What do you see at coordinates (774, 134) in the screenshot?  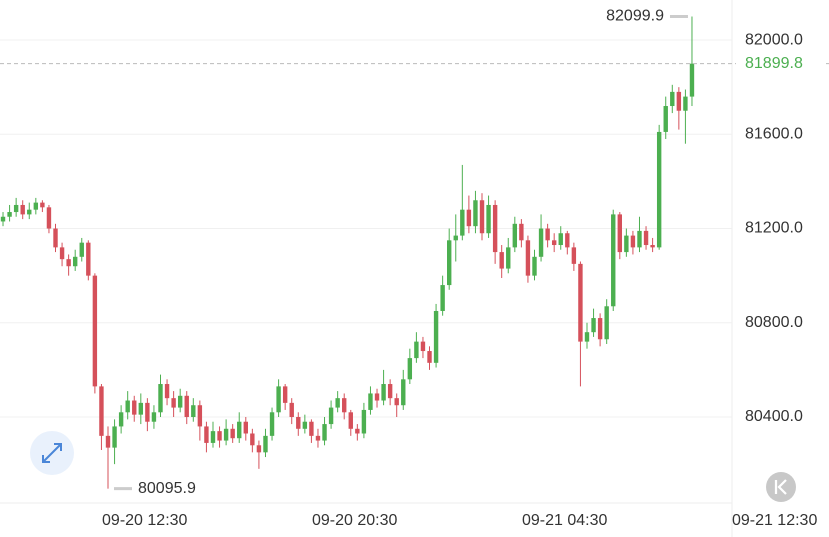 I see `y-tick-label: 81600.0` at bounding box center [774, 134].